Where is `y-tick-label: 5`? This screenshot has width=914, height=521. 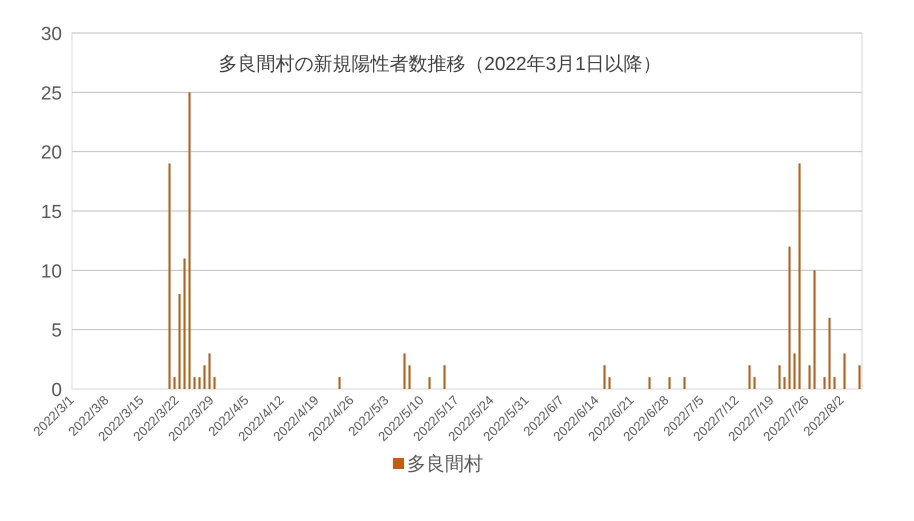 y-tick-label: 5 is located at coordinates (56, 331).